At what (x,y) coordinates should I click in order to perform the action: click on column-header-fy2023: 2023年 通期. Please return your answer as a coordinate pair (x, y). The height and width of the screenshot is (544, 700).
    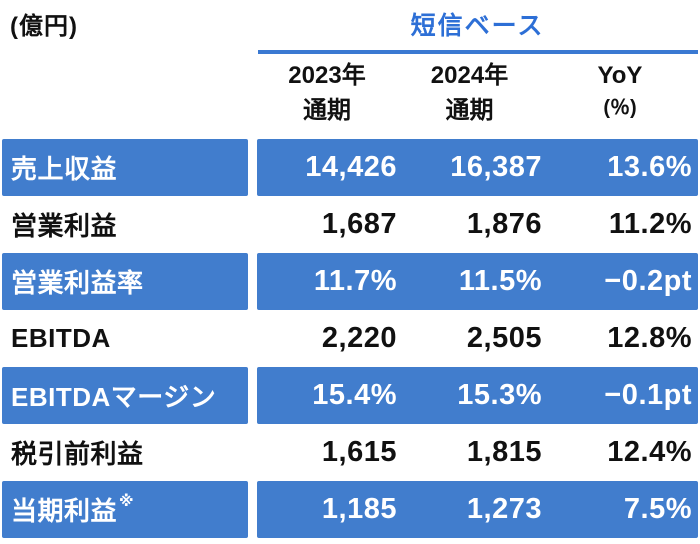
    Looking at the image, I should click on (327, 93).